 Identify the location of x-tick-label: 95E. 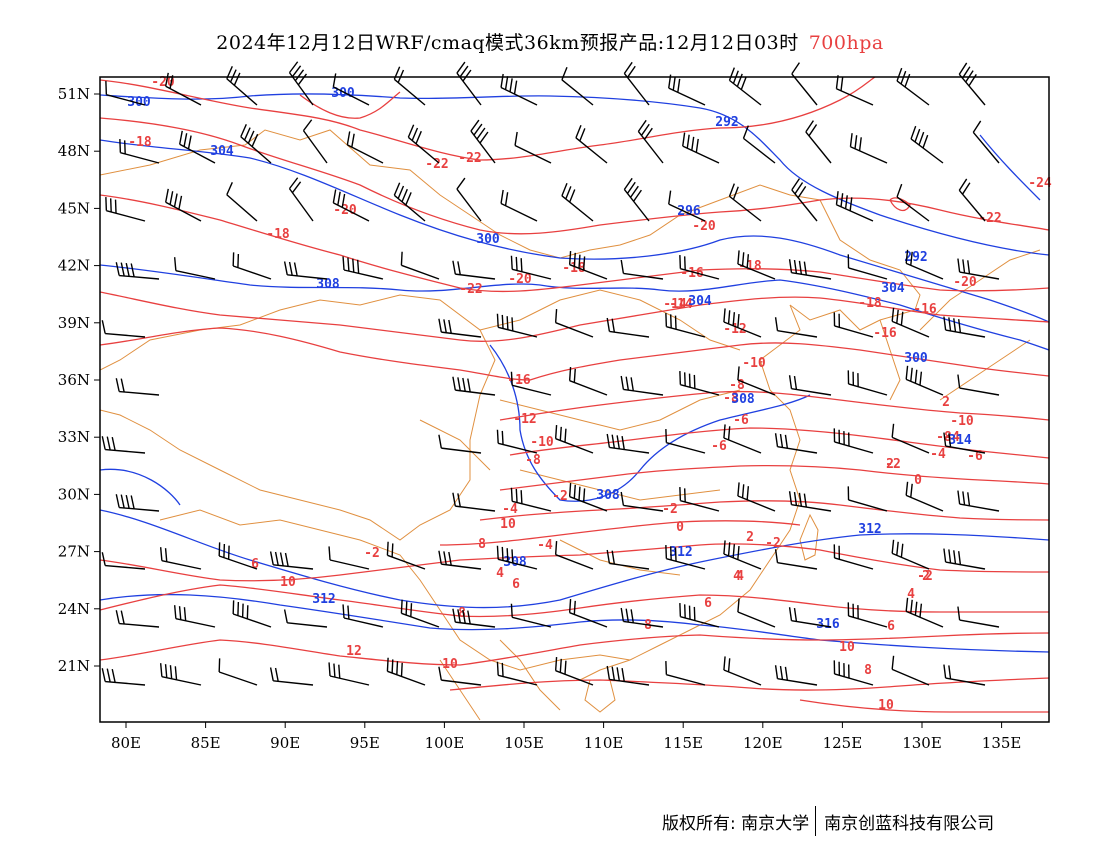
(365, 743).